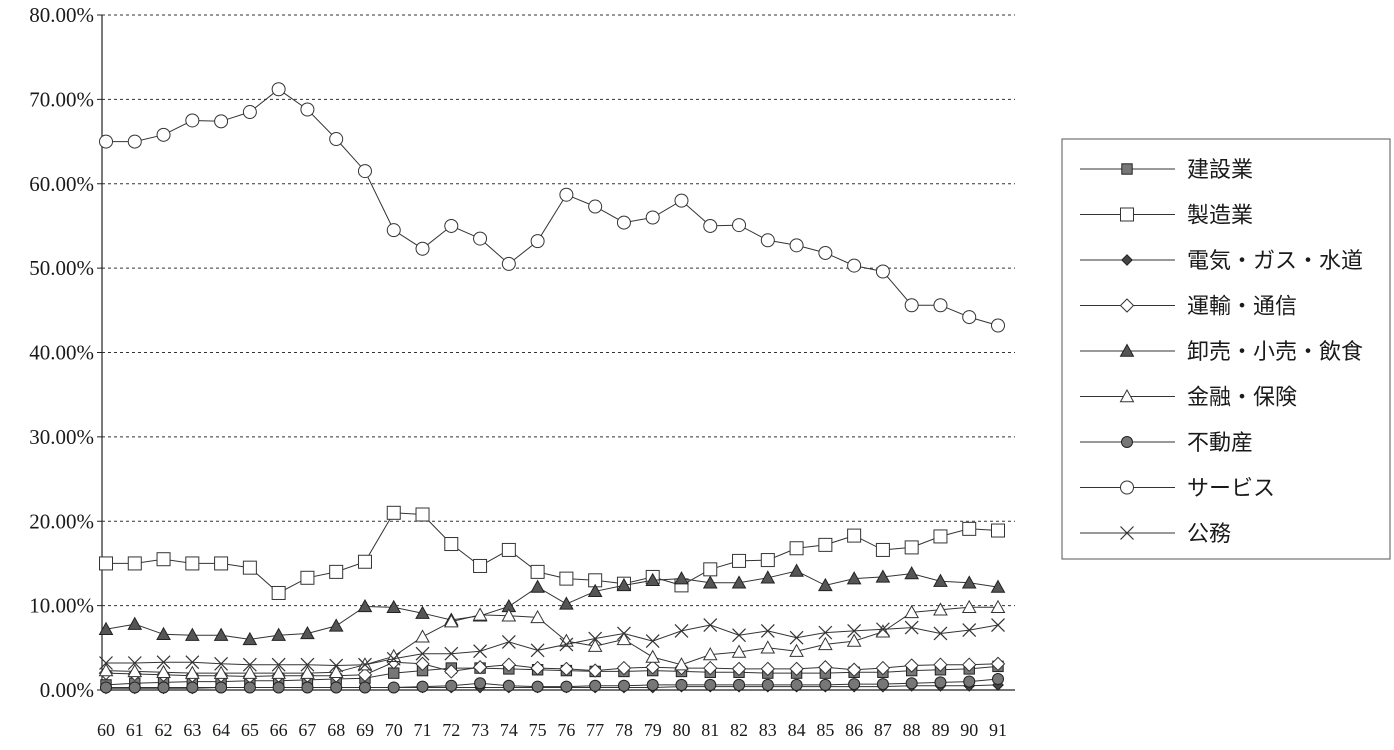  I want to click on x-tick-label: 77, so click(595, 730).